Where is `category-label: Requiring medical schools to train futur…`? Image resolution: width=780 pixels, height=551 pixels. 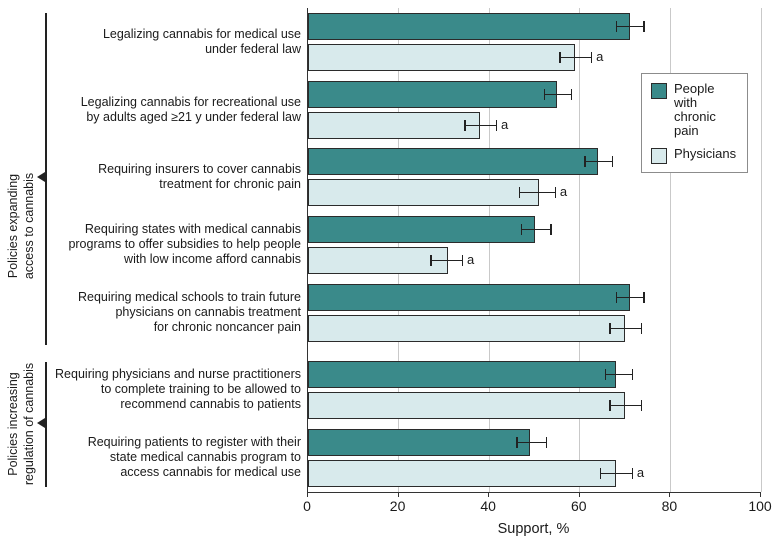 category-label: Requiring medical schools to train futur… is located at coordinates (171, 312).